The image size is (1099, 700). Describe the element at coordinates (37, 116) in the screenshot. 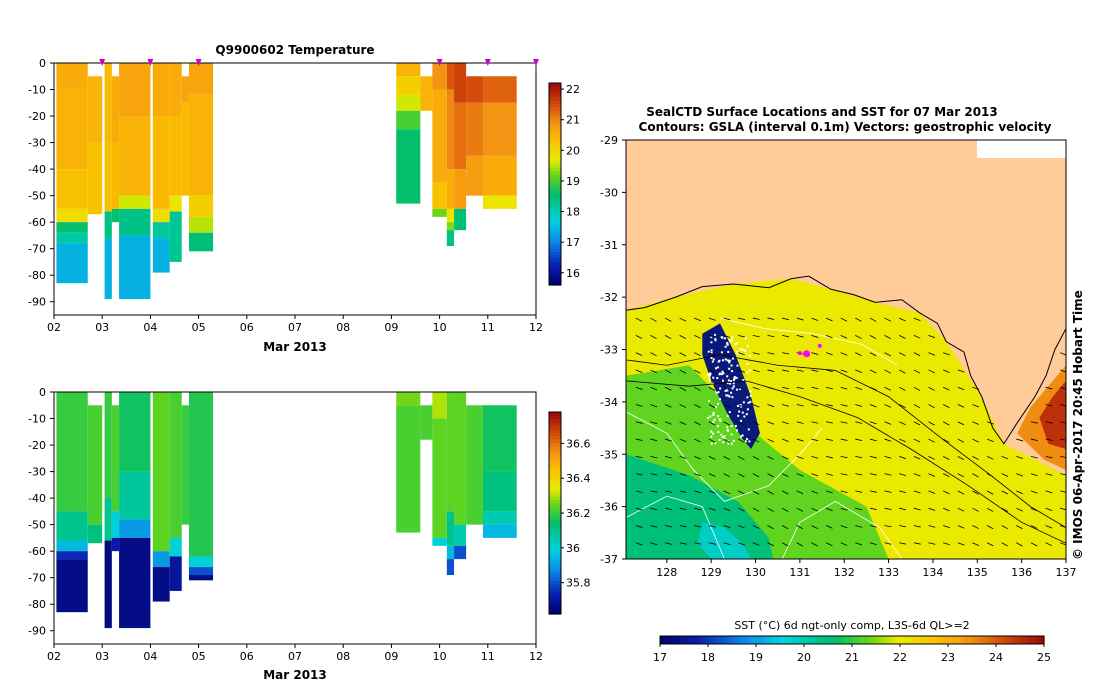

I see `y-tick-label: -20` at that location.